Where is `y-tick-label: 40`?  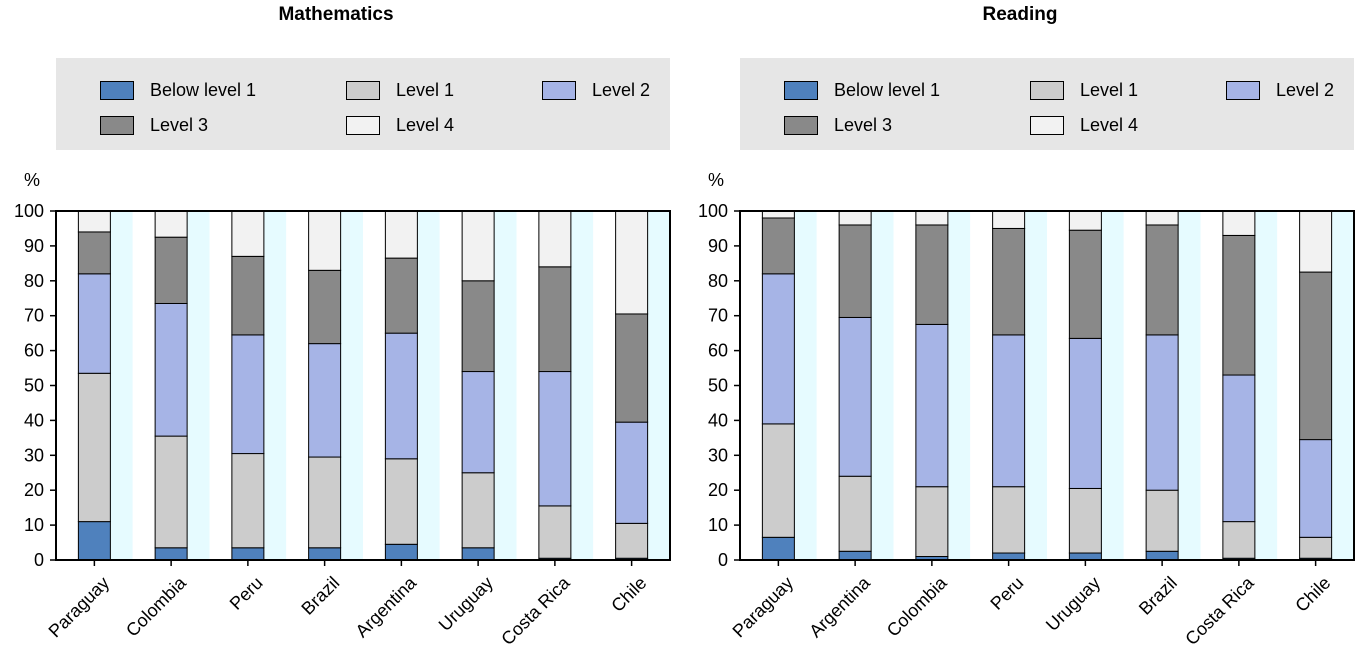
y-tick-label: 40 is located at coordinates (34, 420).